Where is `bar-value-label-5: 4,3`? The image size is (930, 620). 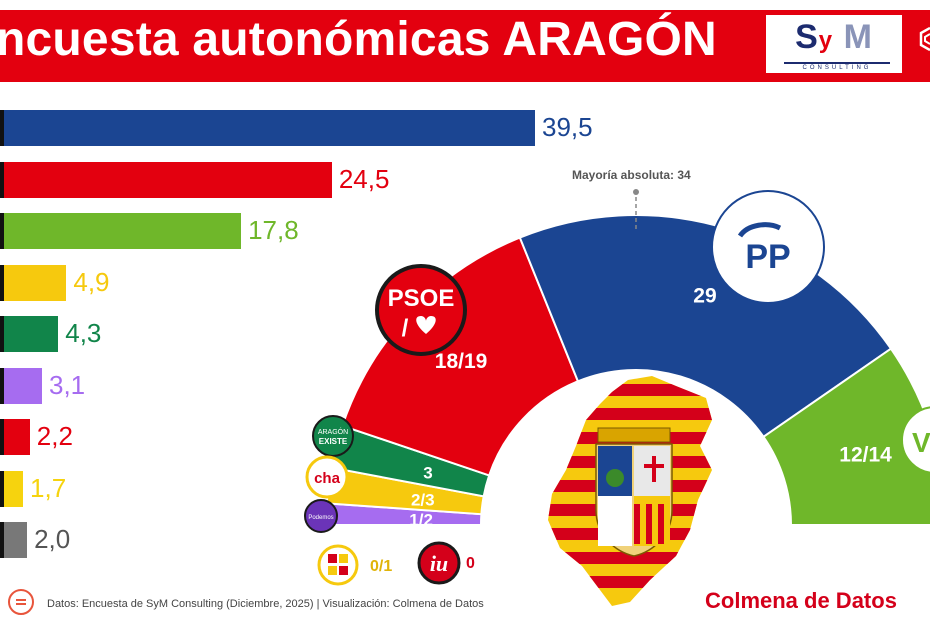
bar-value-label-5: 4,3 is located at coordinates (83, 333).